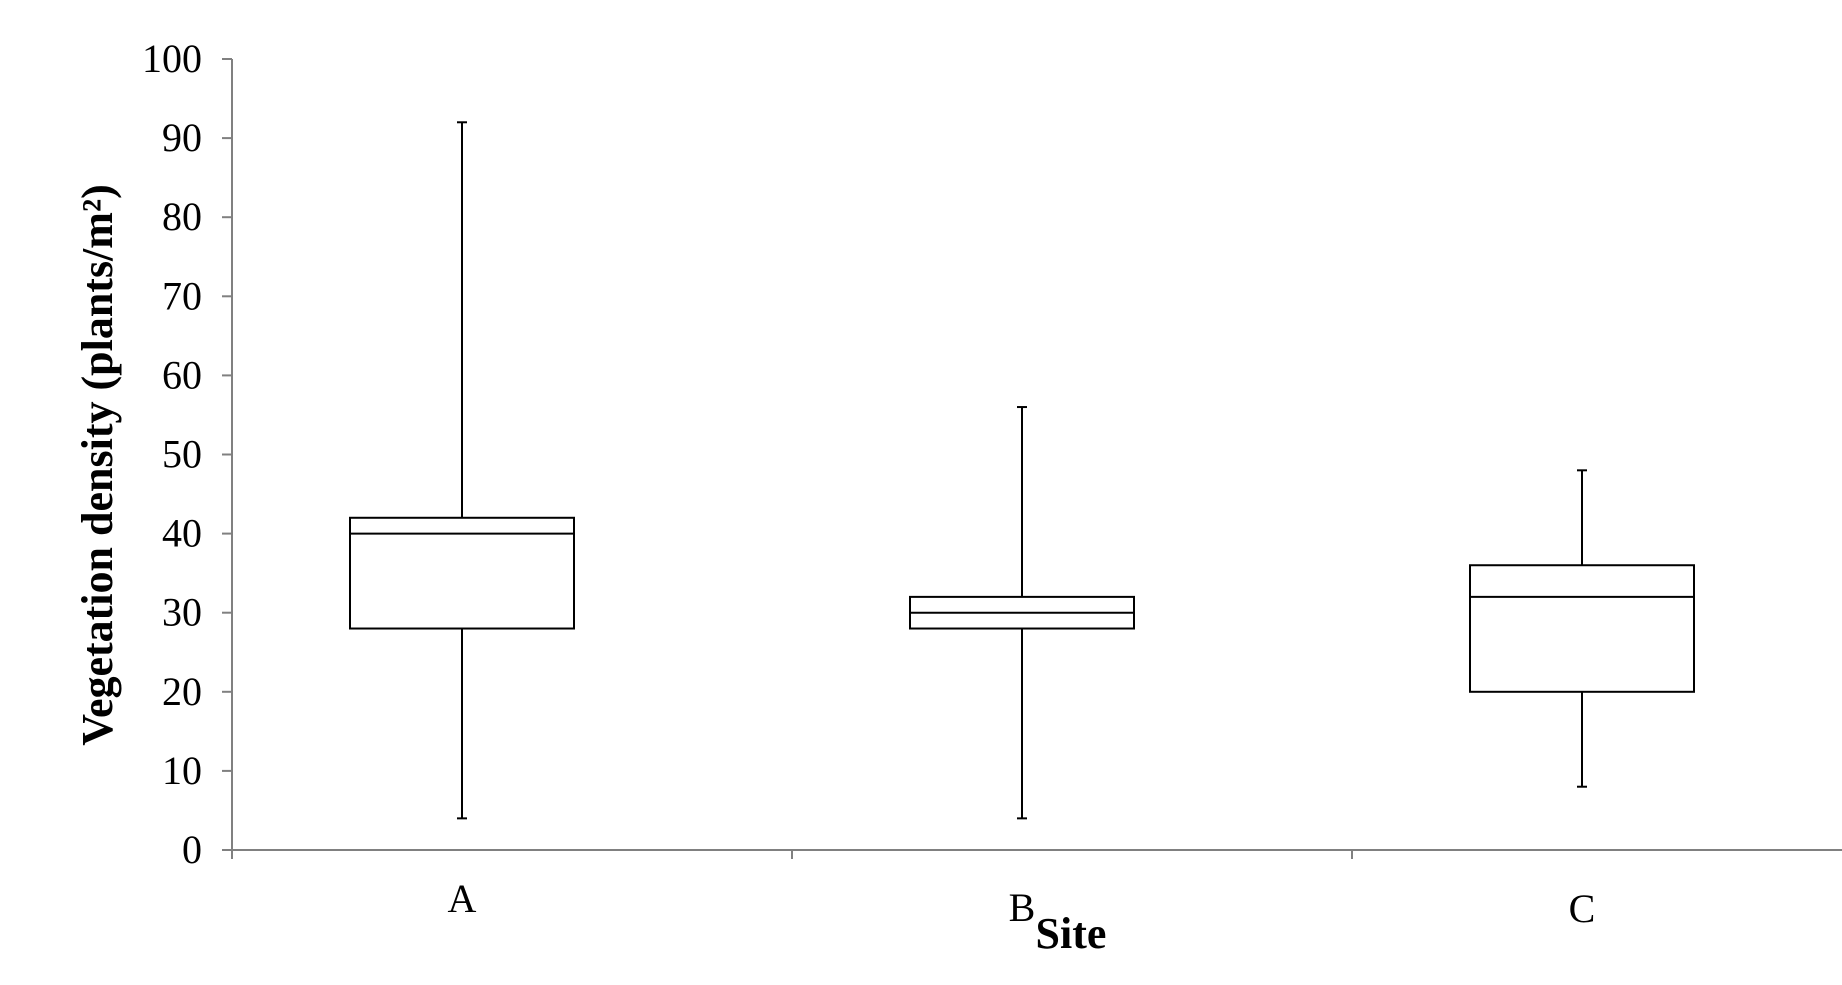 This screenshot has width=1842, height=985. Describe the element at coordinates (97, 465) in the screenshot. I see `y-axis-title: Vegetation density (plants/m²)` at that location.